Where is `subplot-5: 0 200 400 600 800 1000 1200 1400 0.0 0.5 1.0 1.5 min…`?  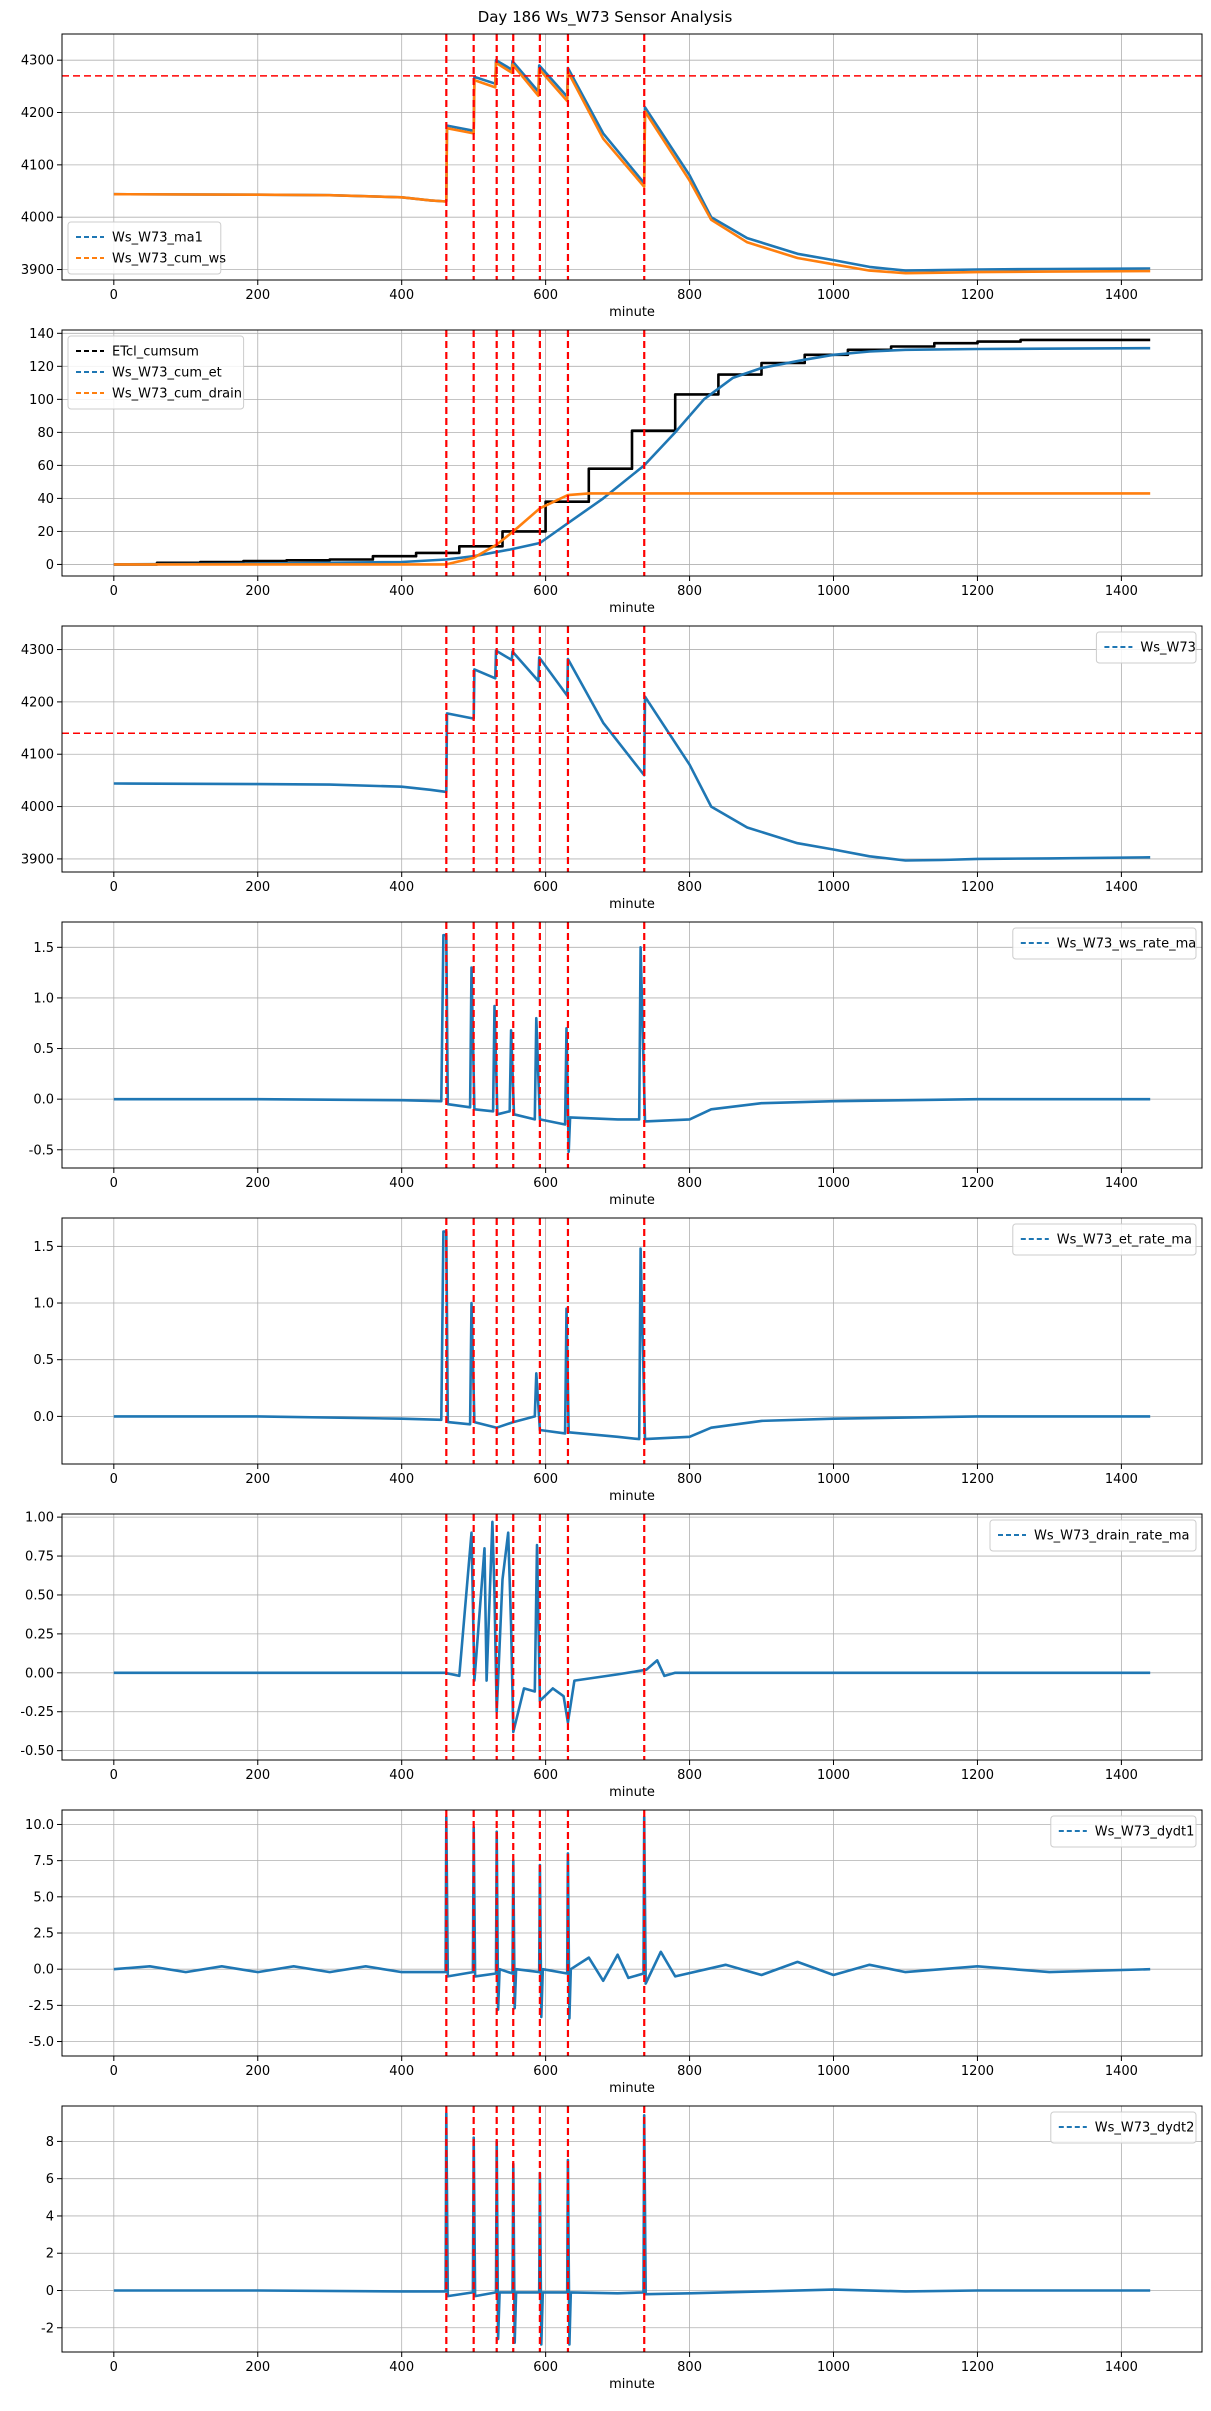
subplot-5: 0 200 400 600 800 1000 1200 1400 0.0 0.5 1.0 1.5 min… is located at coordinates (618, 1360).